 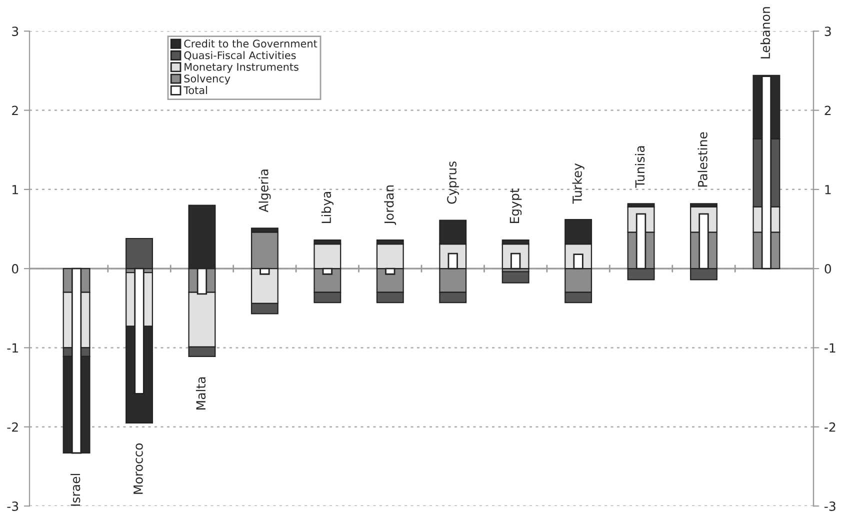 I want to click on legend-label: Monetary Instruments, so click(x=241, y=68).